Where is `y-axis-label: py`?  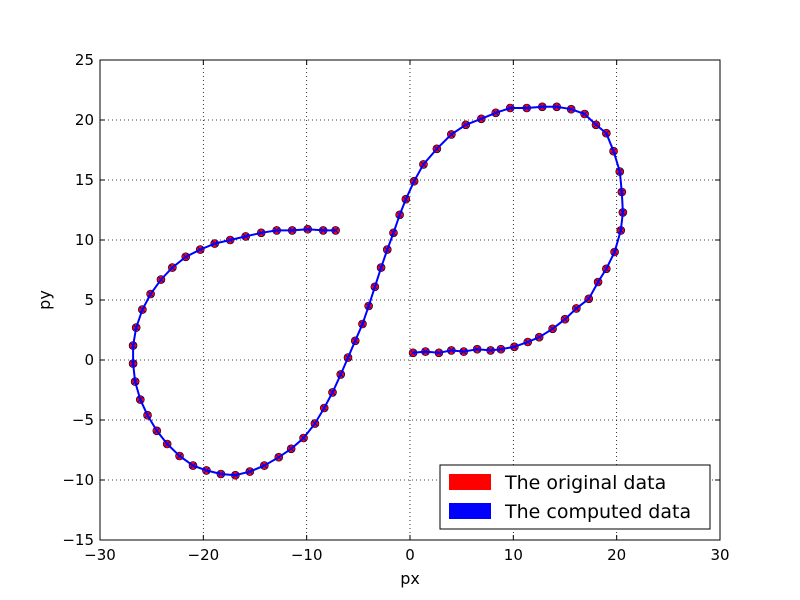
y-axis-label: py is located at coordinates (44, 300).